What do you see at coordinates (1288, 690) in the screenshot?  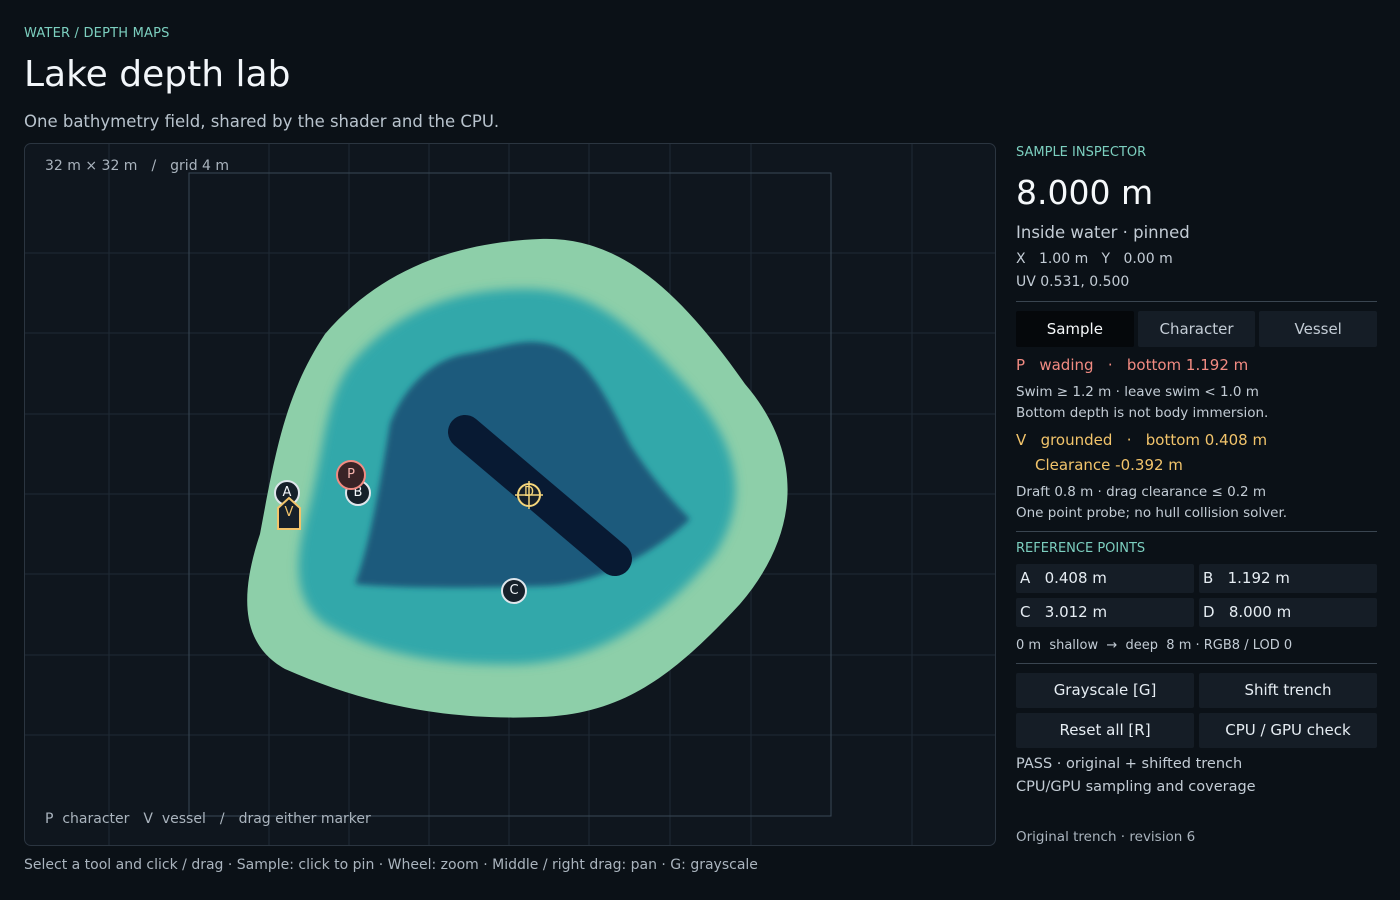 I see `shift-trench-button: Shift trench` at bounding box center [1288, 690].